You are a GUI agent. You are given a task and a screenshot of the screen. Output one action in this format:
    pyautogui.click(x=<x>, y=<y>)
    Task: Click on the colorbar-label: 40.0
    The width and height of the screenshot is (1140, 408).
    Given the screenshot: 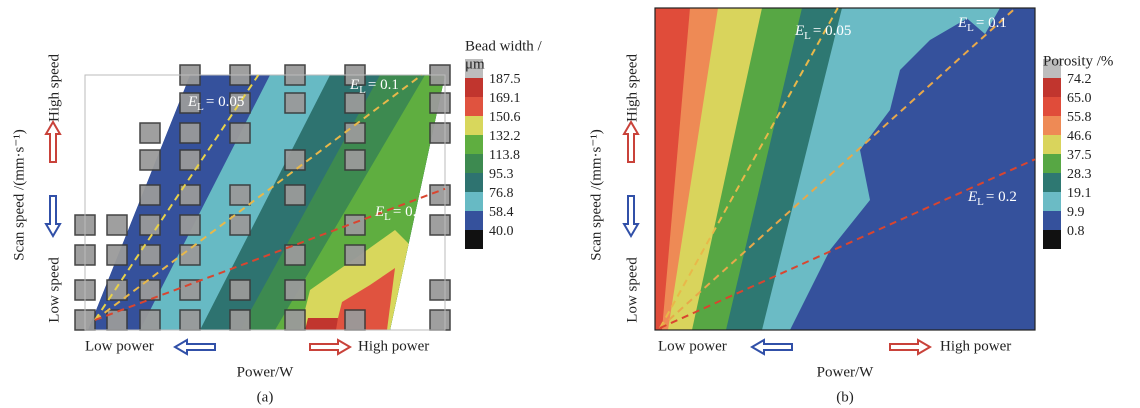 What is the action you would take?
    pyautogui.click(x=501, y=231)
    